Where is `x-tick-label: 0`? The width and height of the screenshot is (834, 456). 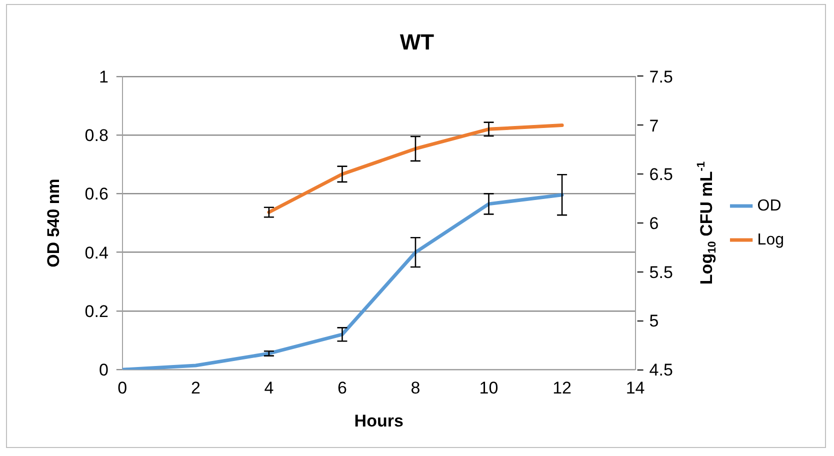 x-tick-label: 0 is located at coordinates (123, 388).